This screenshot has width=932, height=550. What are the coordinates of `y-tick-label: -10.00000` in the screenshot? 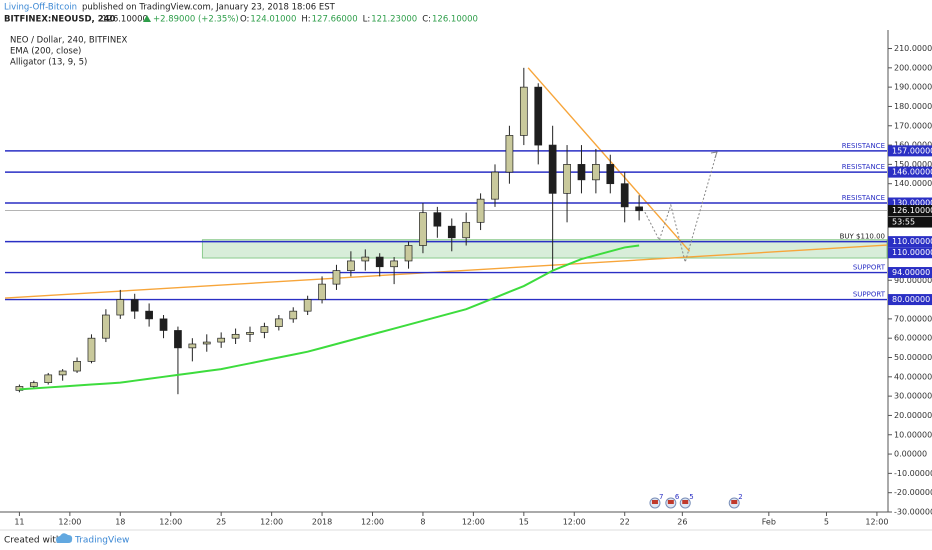 It's located at (913, 473).